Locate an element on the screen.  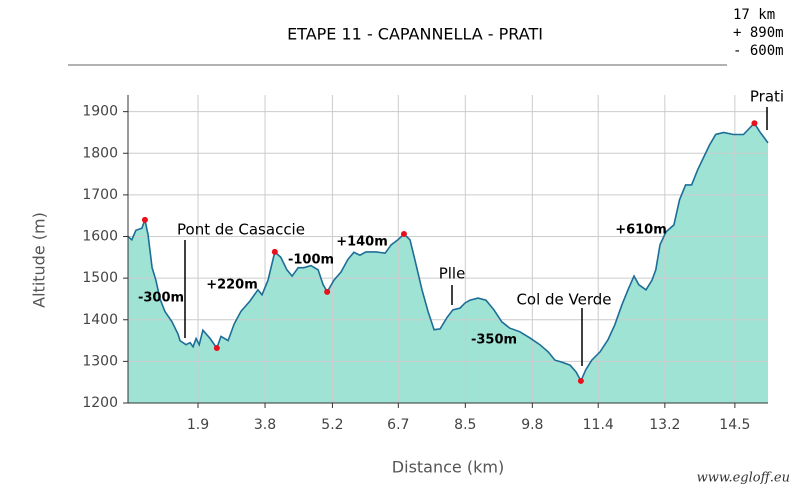
y-tick-label: 1700 is located at coordinates (100, 195).